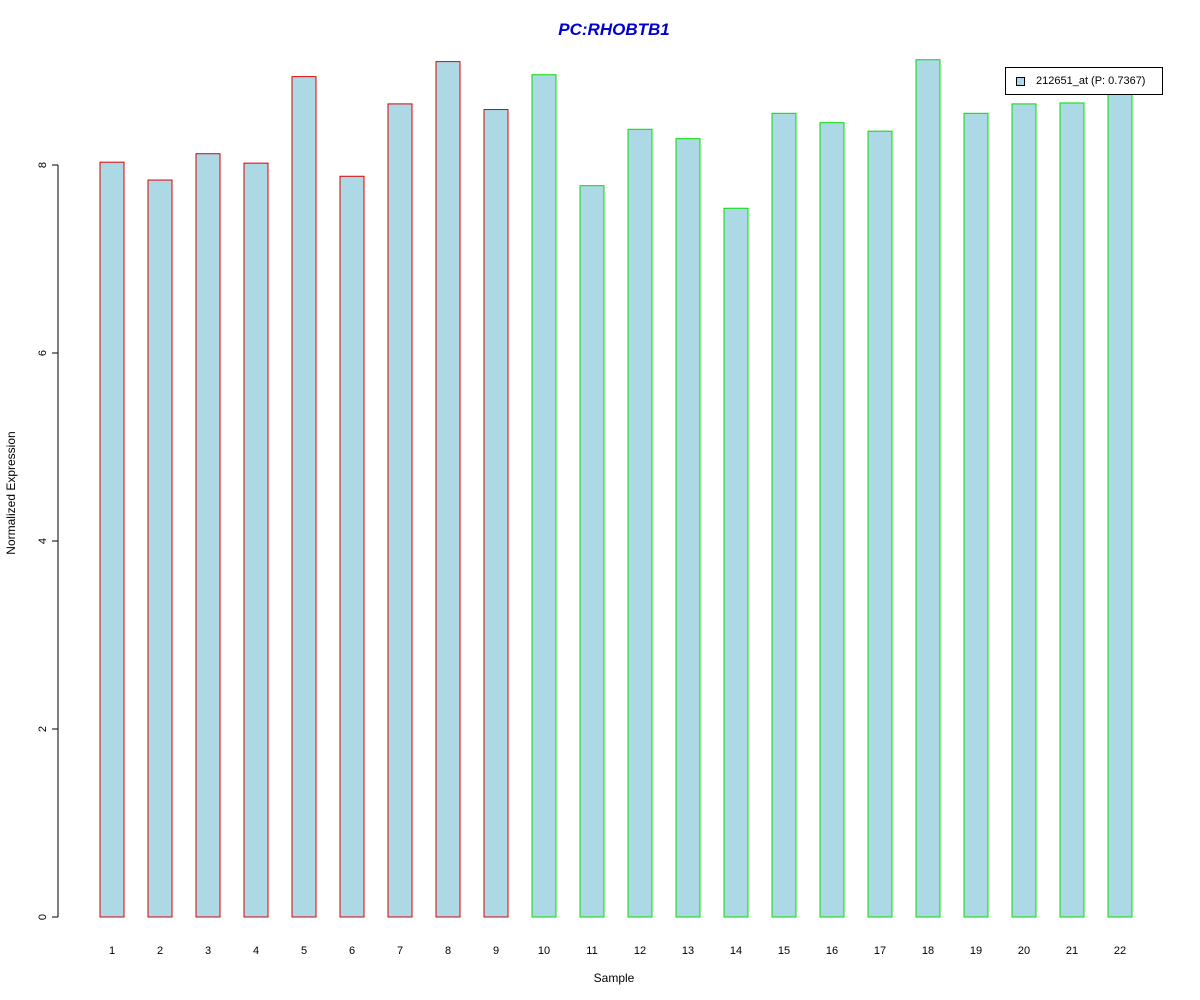 The width and height of the screenshot is (1200, 1000). I want to click on chart-title: PC:RHOBTB1, so click(614, 29).